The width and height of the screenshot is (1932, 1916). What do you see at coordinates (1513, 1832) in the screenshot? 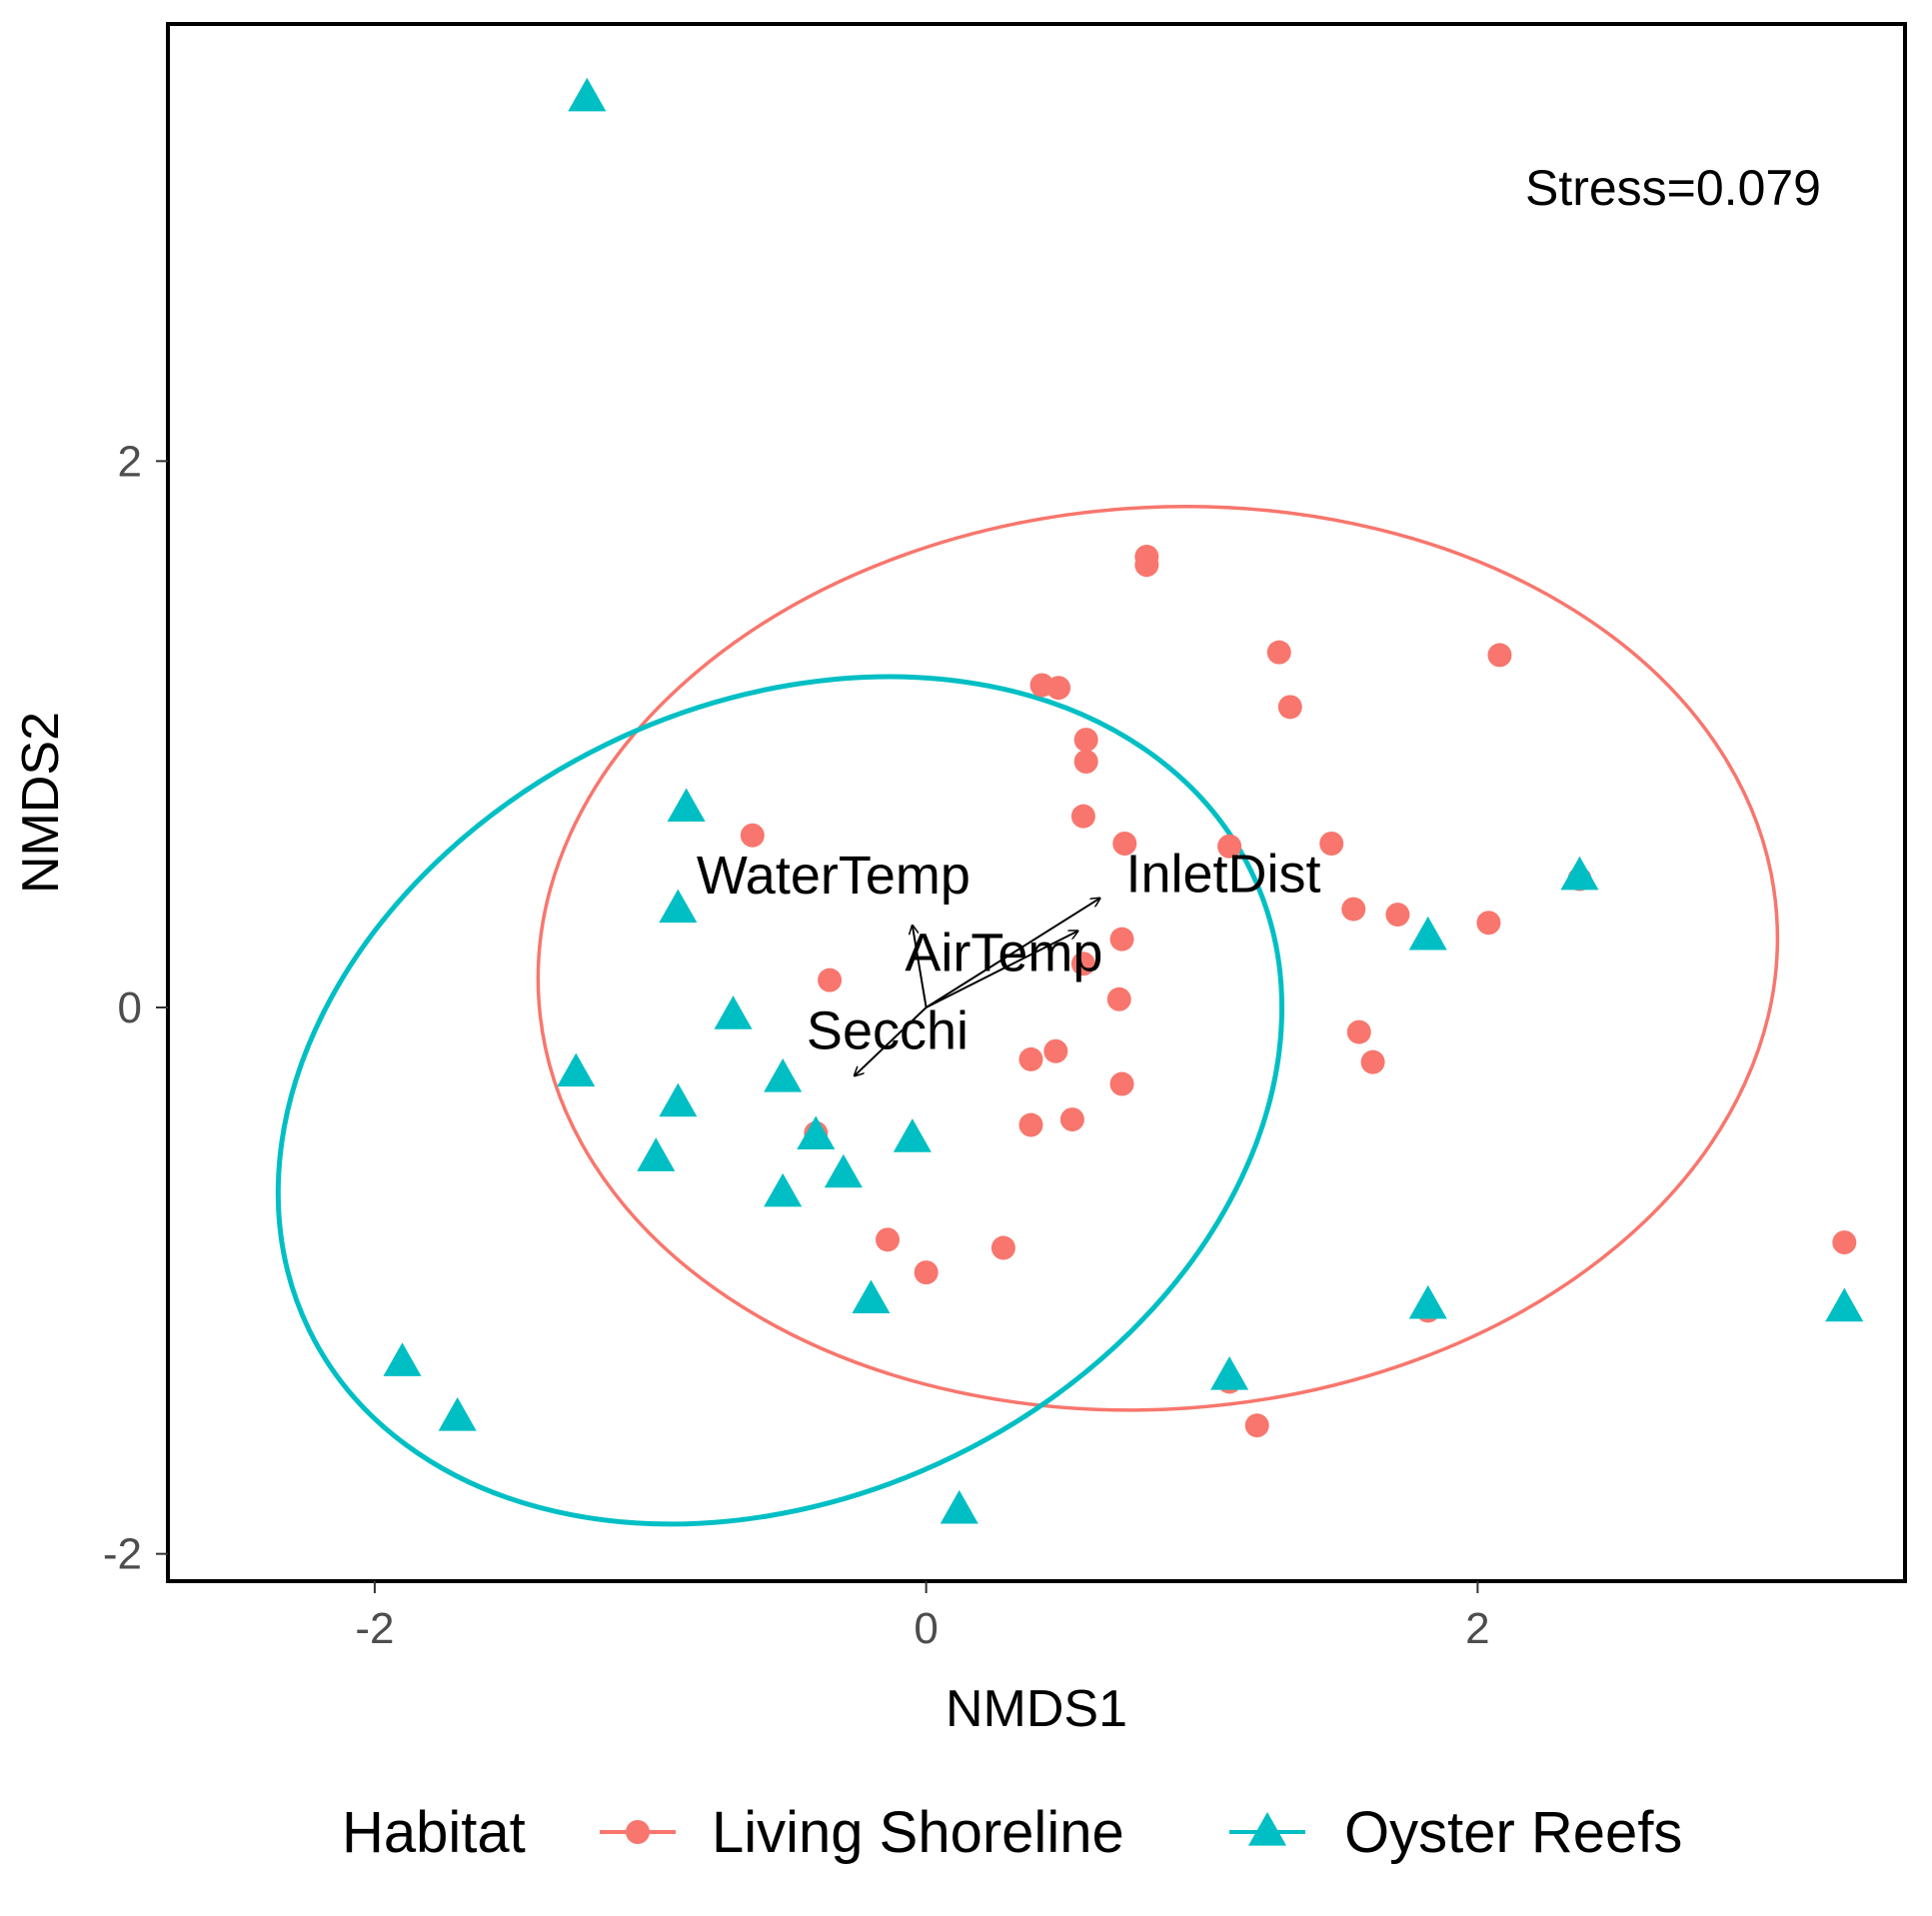
I see `legend-label-oyster-reefs: Oyster Reefs` at bounding box center [1513, 1832].